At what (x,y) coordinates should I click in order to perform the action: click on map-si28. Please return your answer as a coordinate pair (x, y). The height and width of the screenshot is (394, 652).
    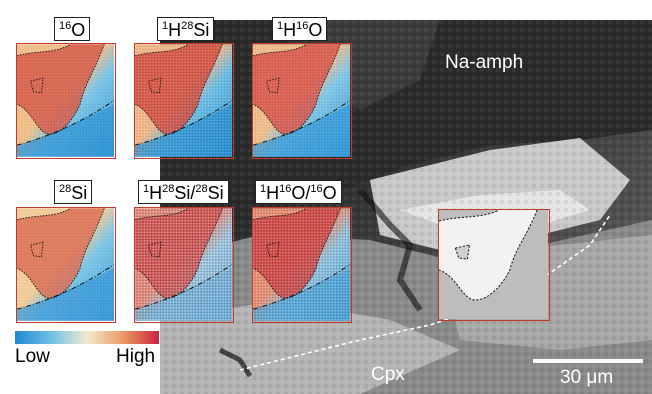
    Looking at the image, I should click on (66, 265).